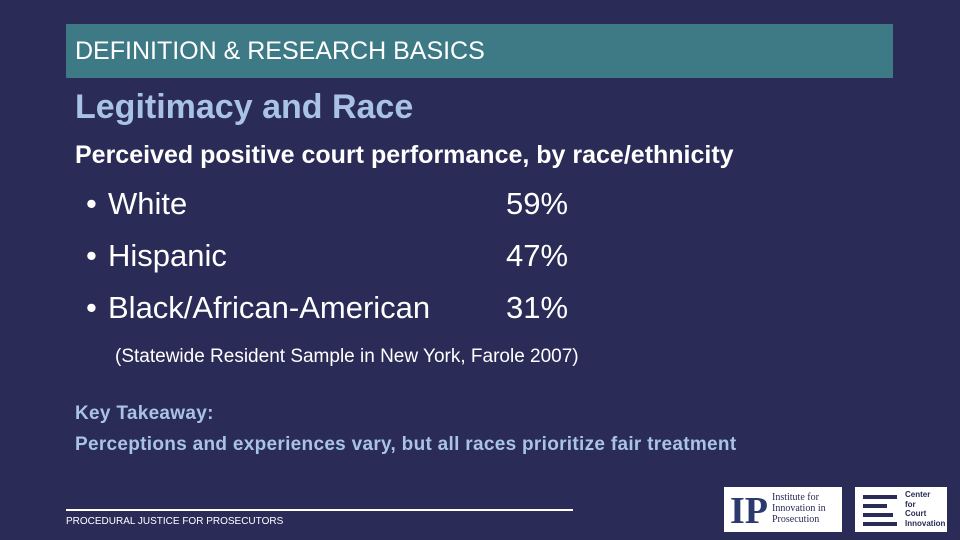  What do you see at coordinates (537, 255) in the screenshot?
I see `item-value: 47%` at bounding box center [537, 255].